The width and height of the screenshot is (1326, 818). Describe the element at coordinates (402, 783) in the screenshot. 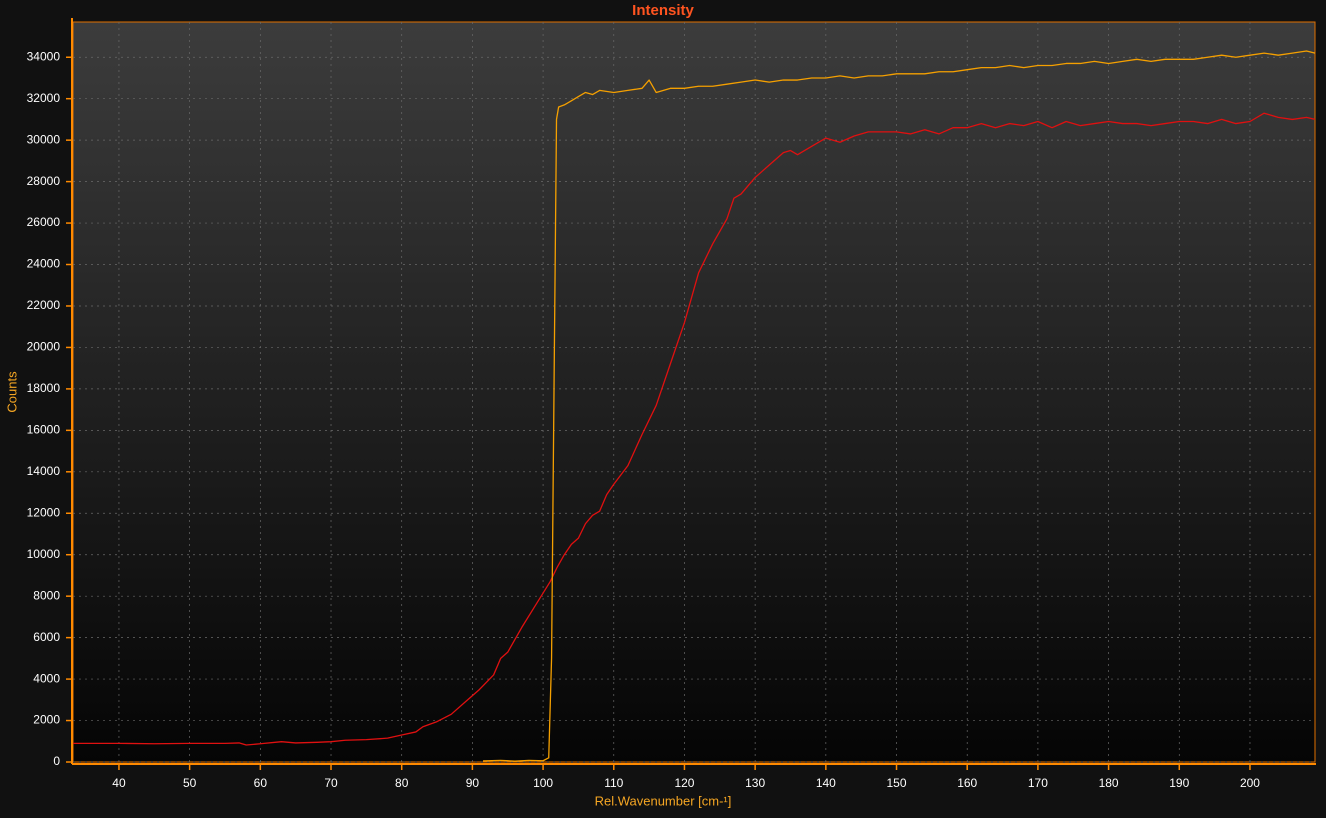

I see `x-tick-label: 80` at that location.